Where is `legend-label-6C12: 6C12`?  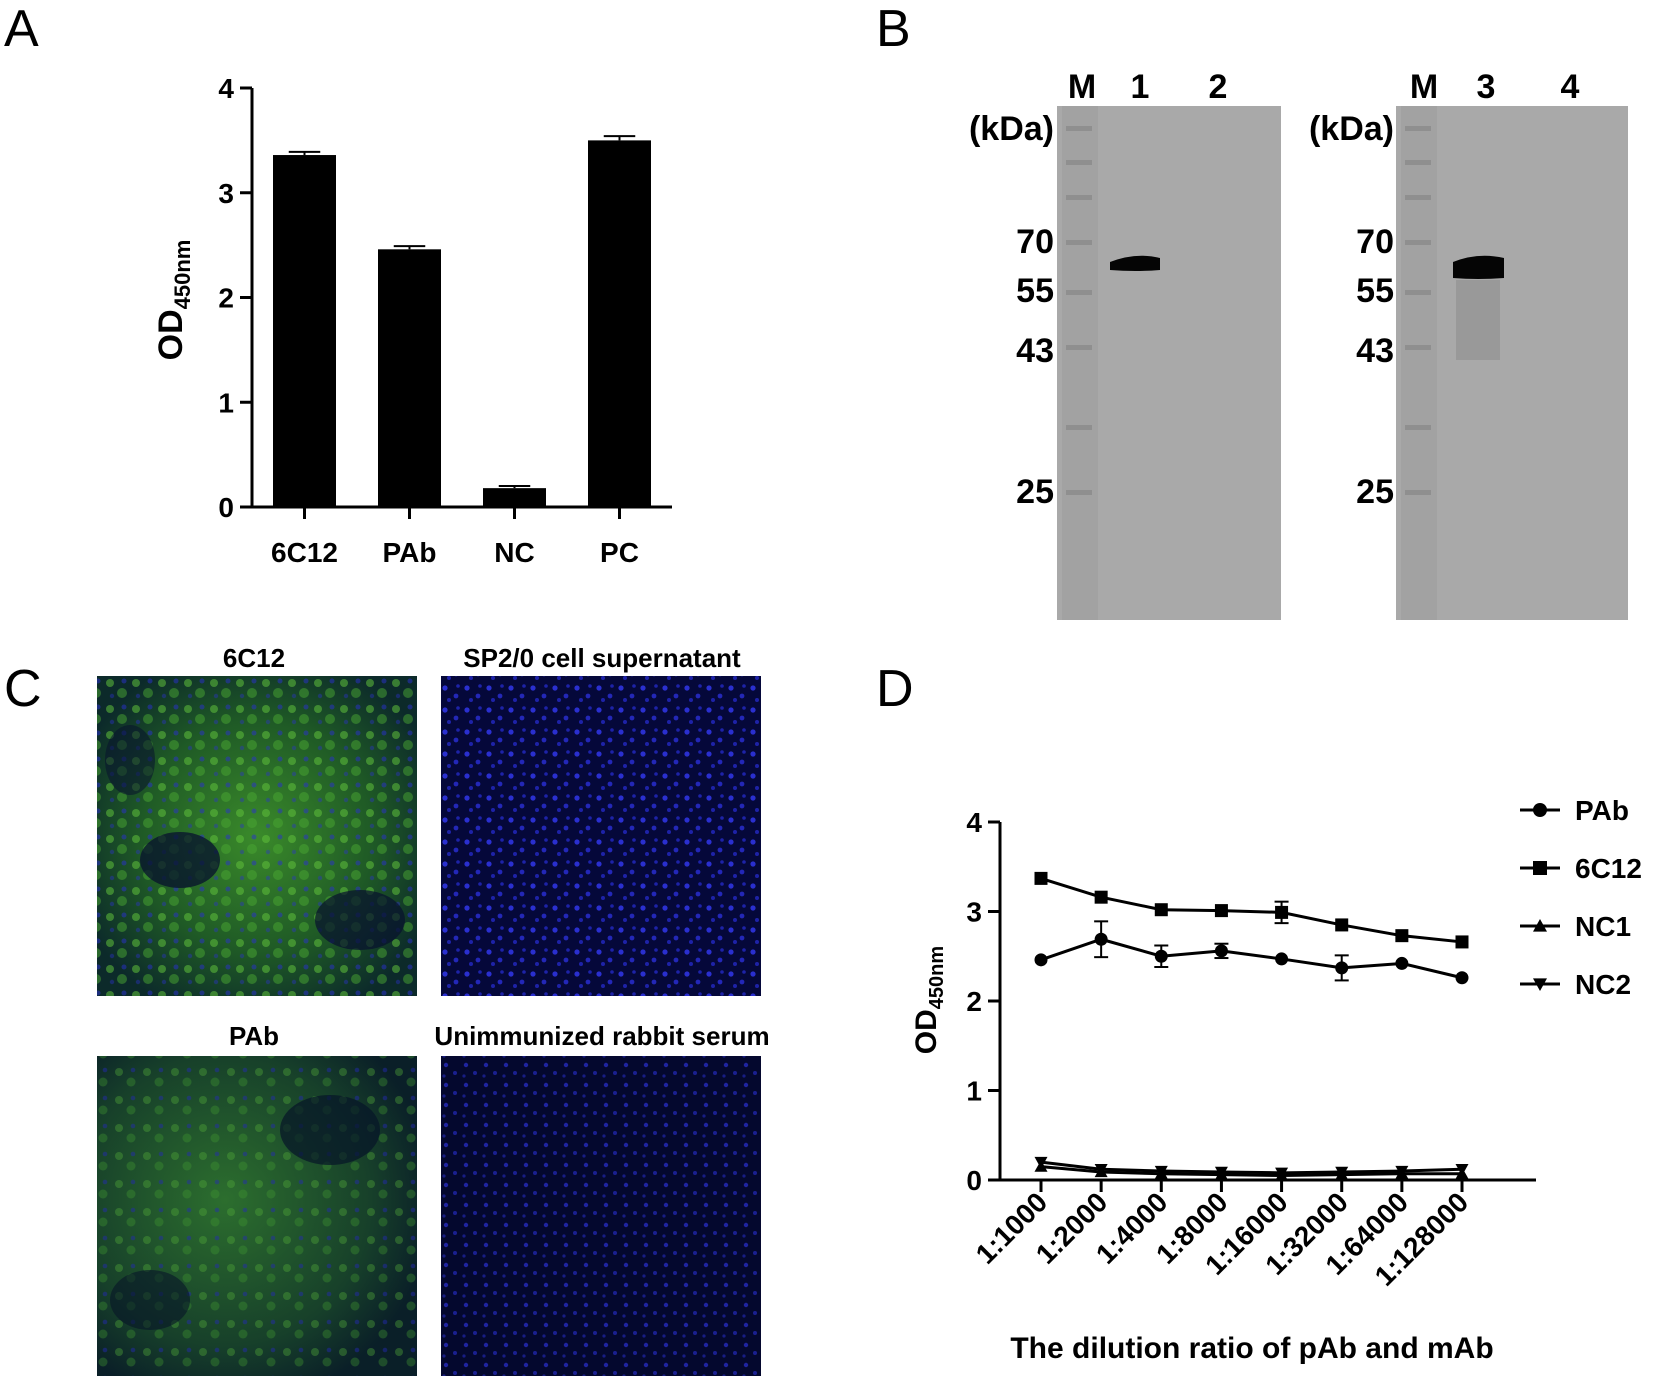
legend-label-6C12: 6C12 is located at coordinates (1608, 868).